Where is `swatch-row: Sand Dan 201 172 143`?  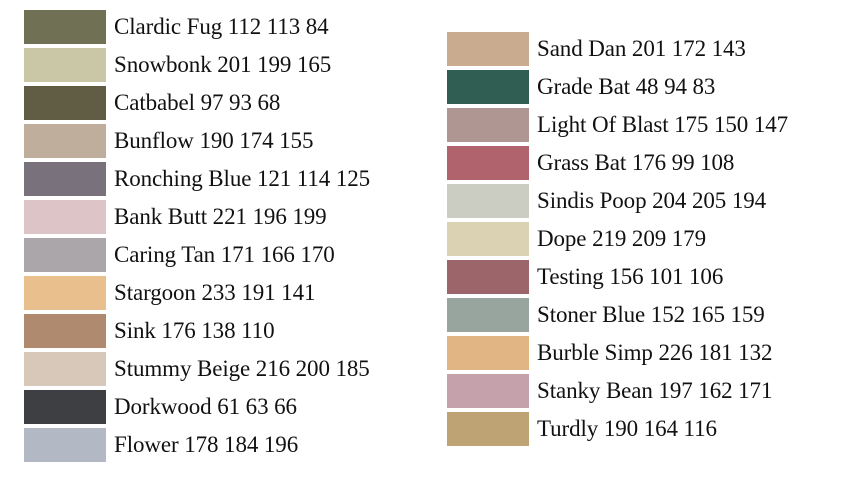
swatch-row: Sand Dan 201 172 143 is located at coordinates (617, 49).